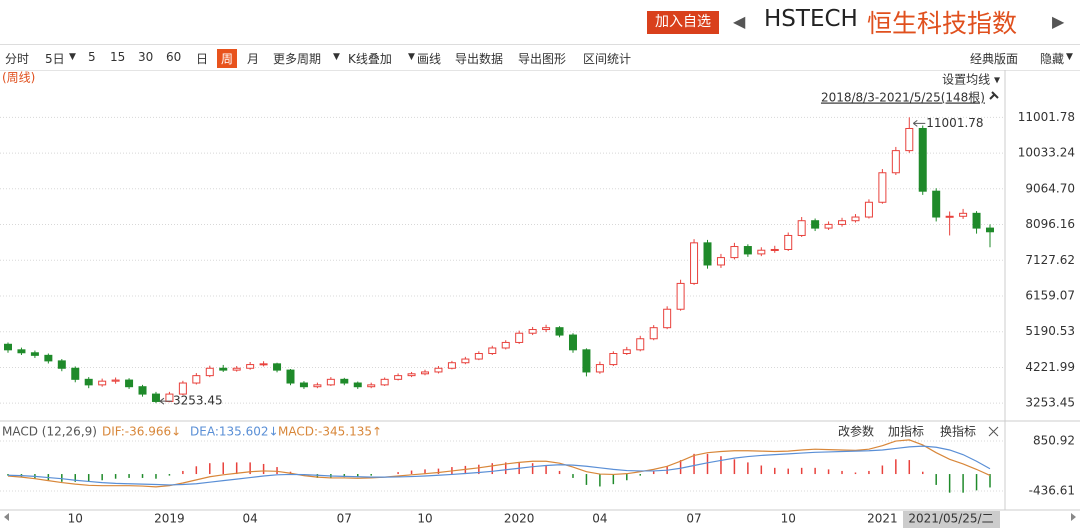  What do you see at coordinates (118, 57) in the screenshot?
I see `toolbar-item: 15` at bounding box center [118, 57].